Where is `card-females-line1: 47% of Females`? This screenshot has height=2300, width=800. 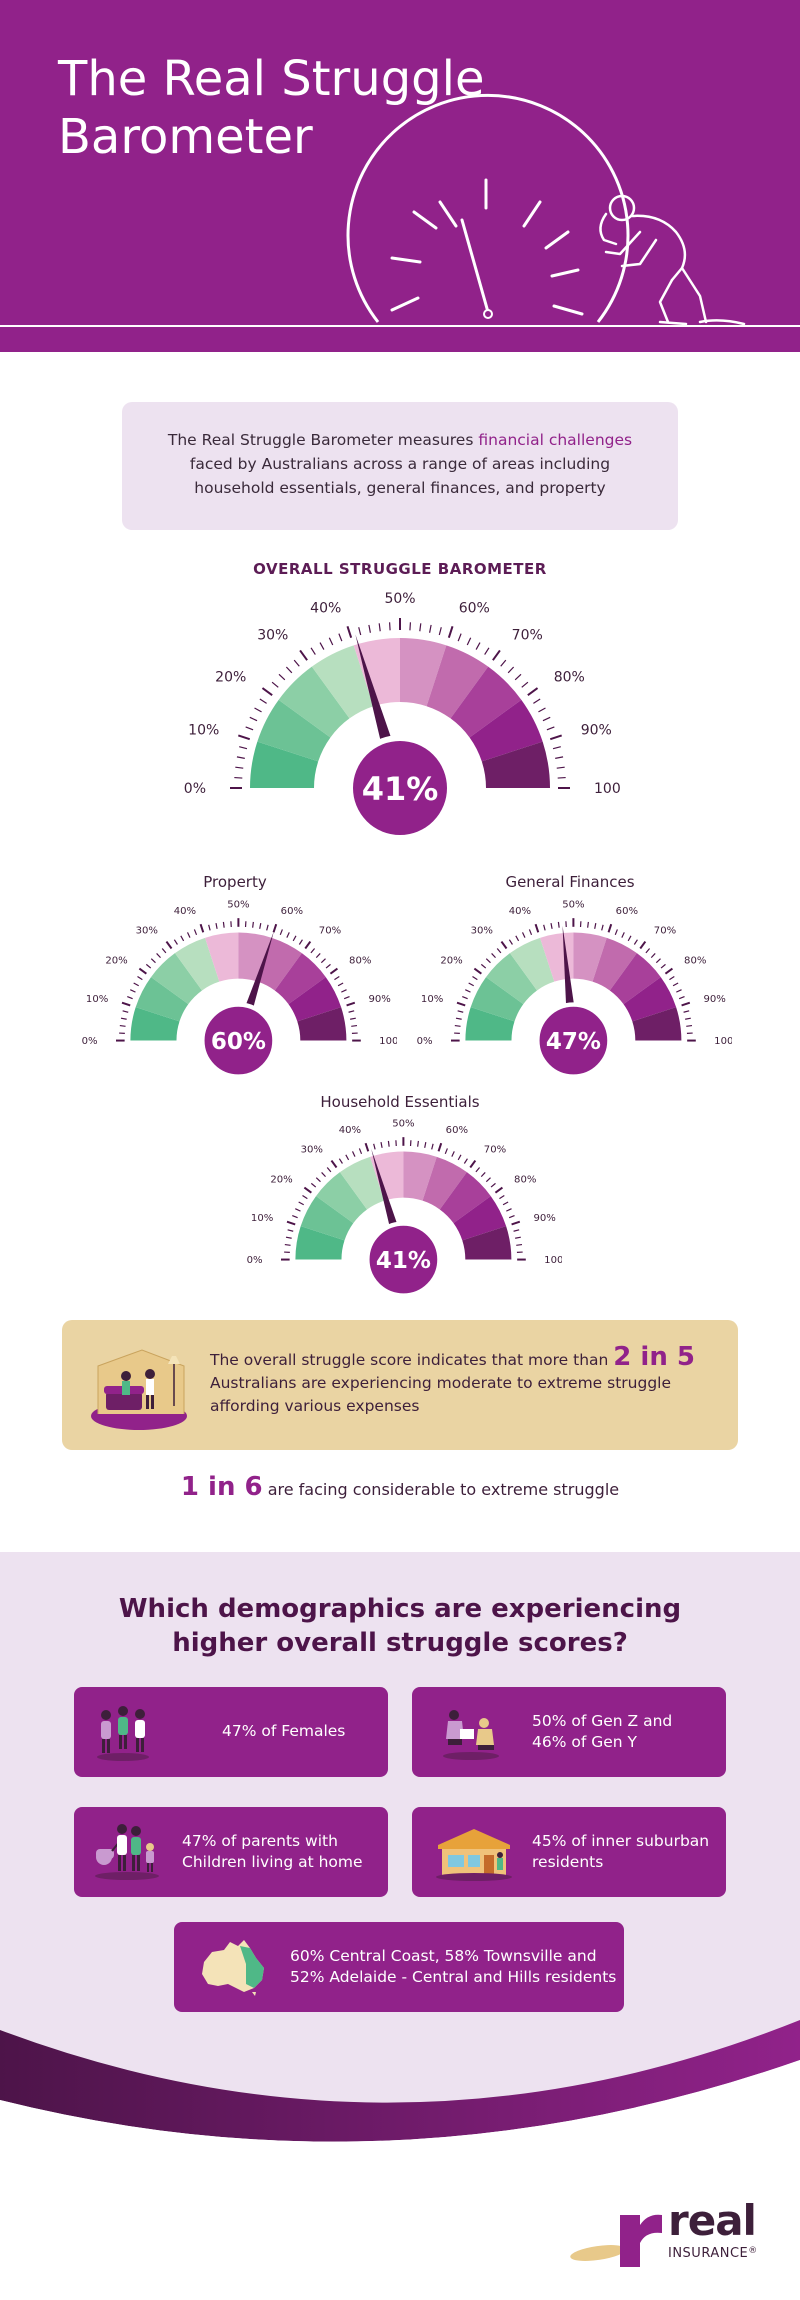
card-females-line1: 47% of Females is located at coordinates (284, 1731).